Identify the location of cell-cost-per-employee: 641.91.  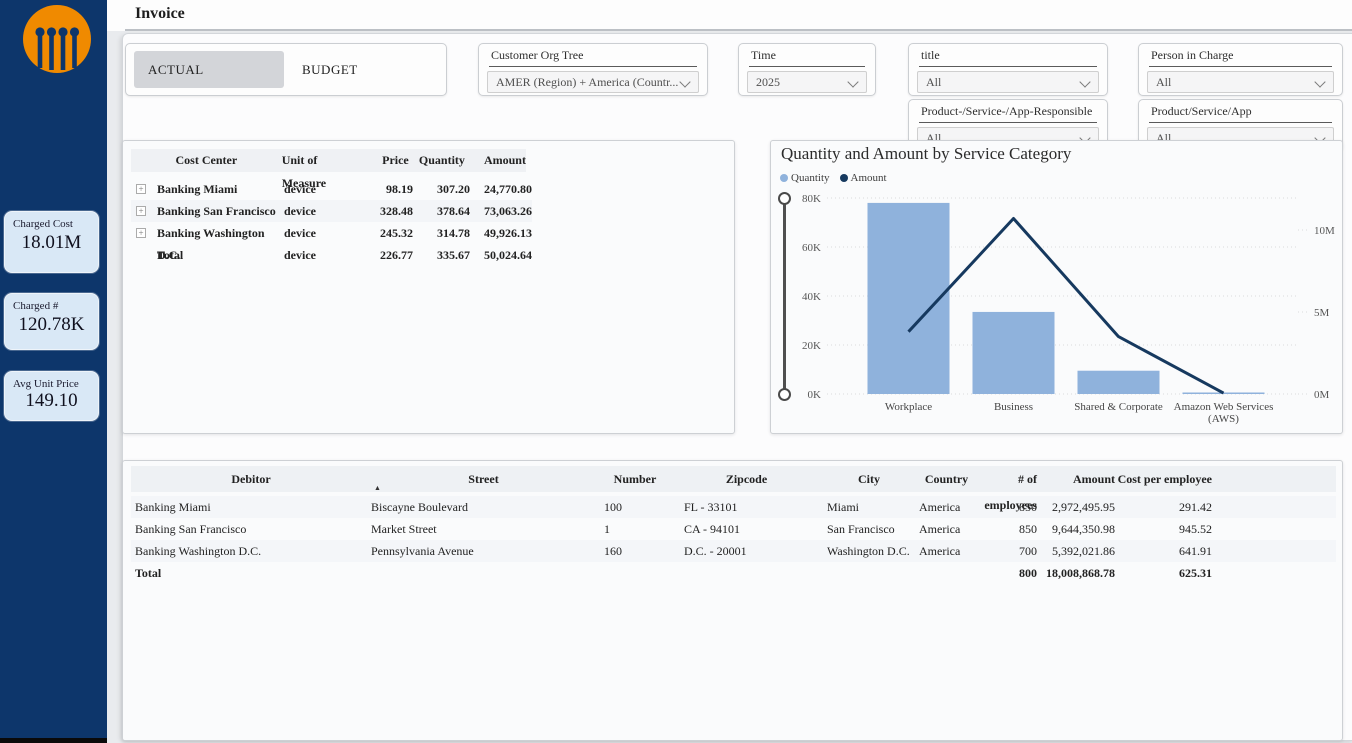
(1195, 551).